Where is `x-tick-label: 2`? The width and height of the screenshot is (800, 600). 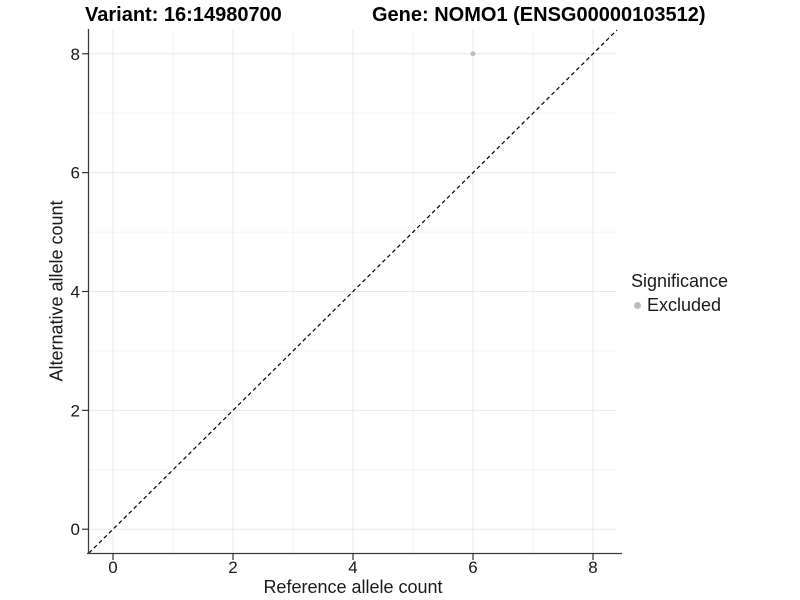 x-tick-label: 2 is located at coordinates (232, 567).